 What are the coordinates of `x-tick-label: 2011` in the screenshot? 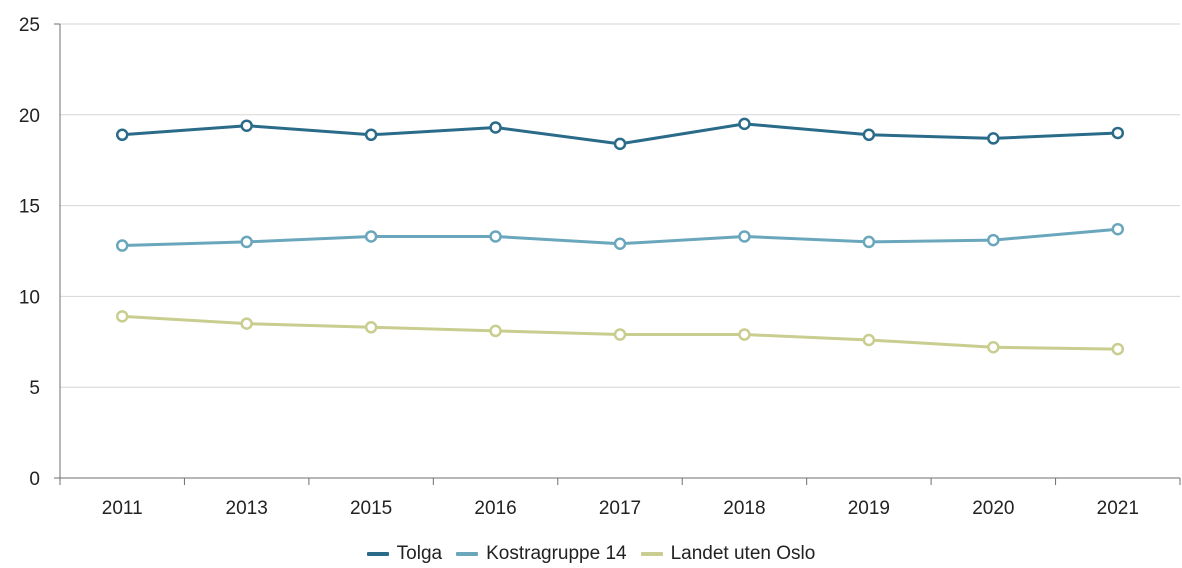 It's located at (122, 508).